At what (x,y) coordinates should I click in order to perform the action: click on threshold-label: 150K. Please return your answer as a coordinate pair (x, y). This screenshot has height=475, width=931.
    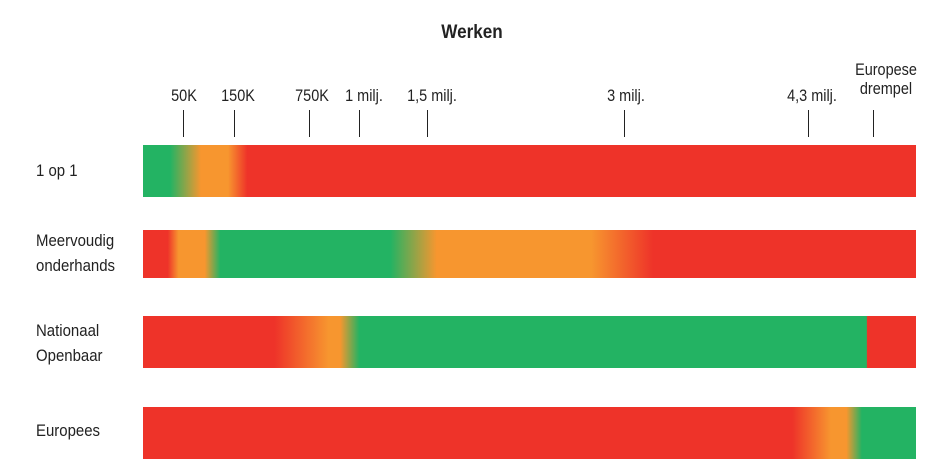
    Looking at the image, I should click on (238, 95).